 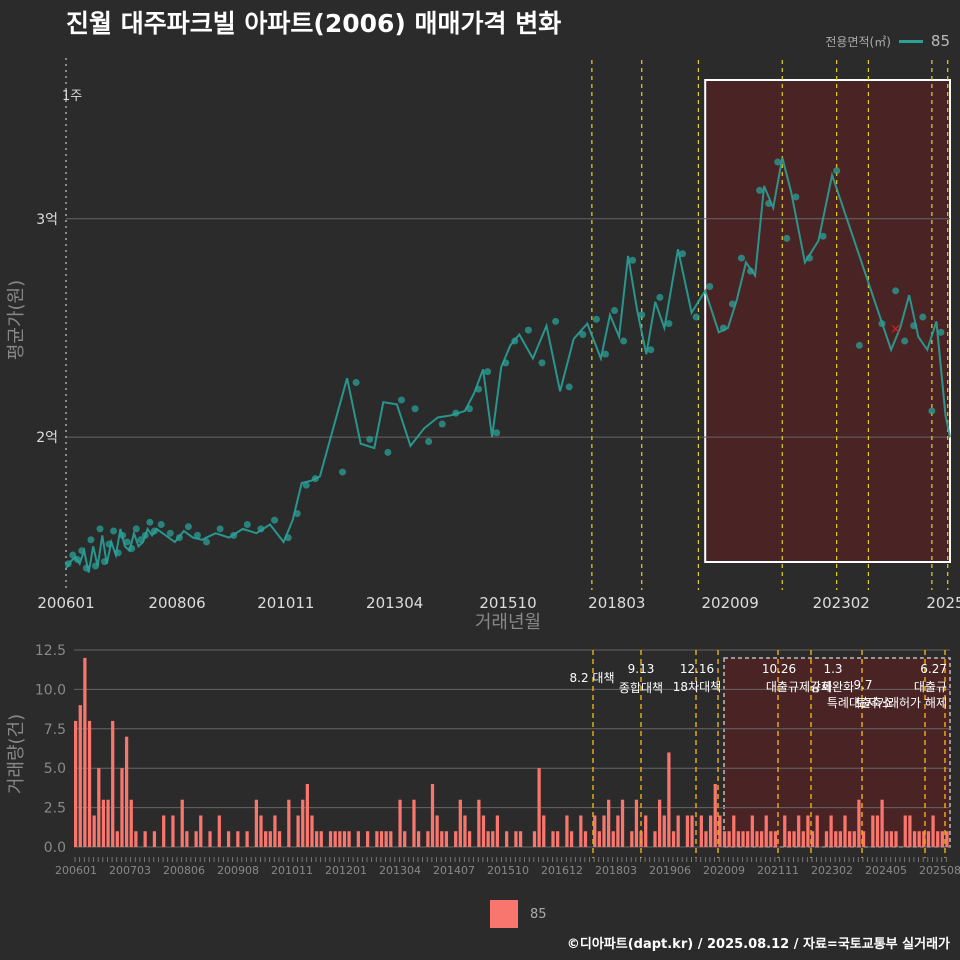 What do you see at coordinates (76, 870) in the screenshot?
I see `x-tick-label: 200601` at bounding box center [76, 870].